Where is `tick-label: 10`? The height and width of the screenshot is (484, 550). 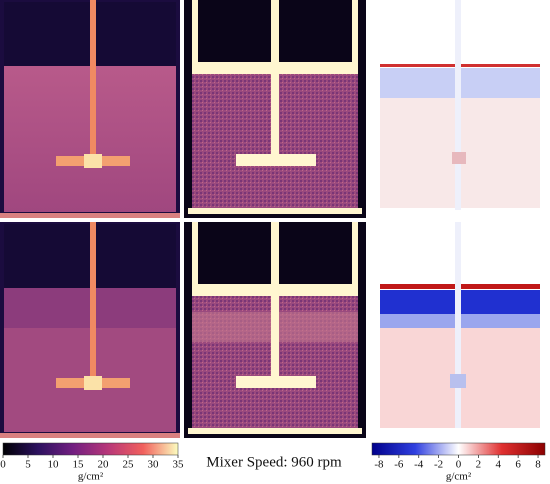 tick-label: 10 is located at coordinates (54, 465).